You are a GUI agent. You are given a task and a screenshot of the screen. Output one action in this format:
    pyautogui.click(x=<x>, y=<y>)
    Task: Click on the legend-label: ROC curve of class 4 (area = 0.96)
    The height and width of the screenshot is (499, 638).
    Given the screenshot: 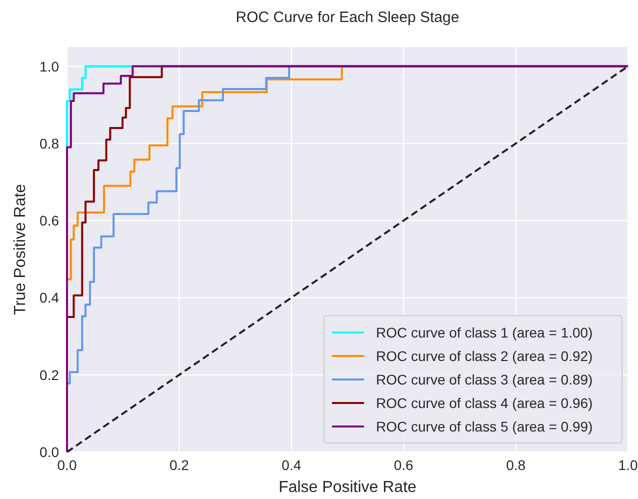 What is the action you would take?
    pyautogui.click(x=484, y=403)
    